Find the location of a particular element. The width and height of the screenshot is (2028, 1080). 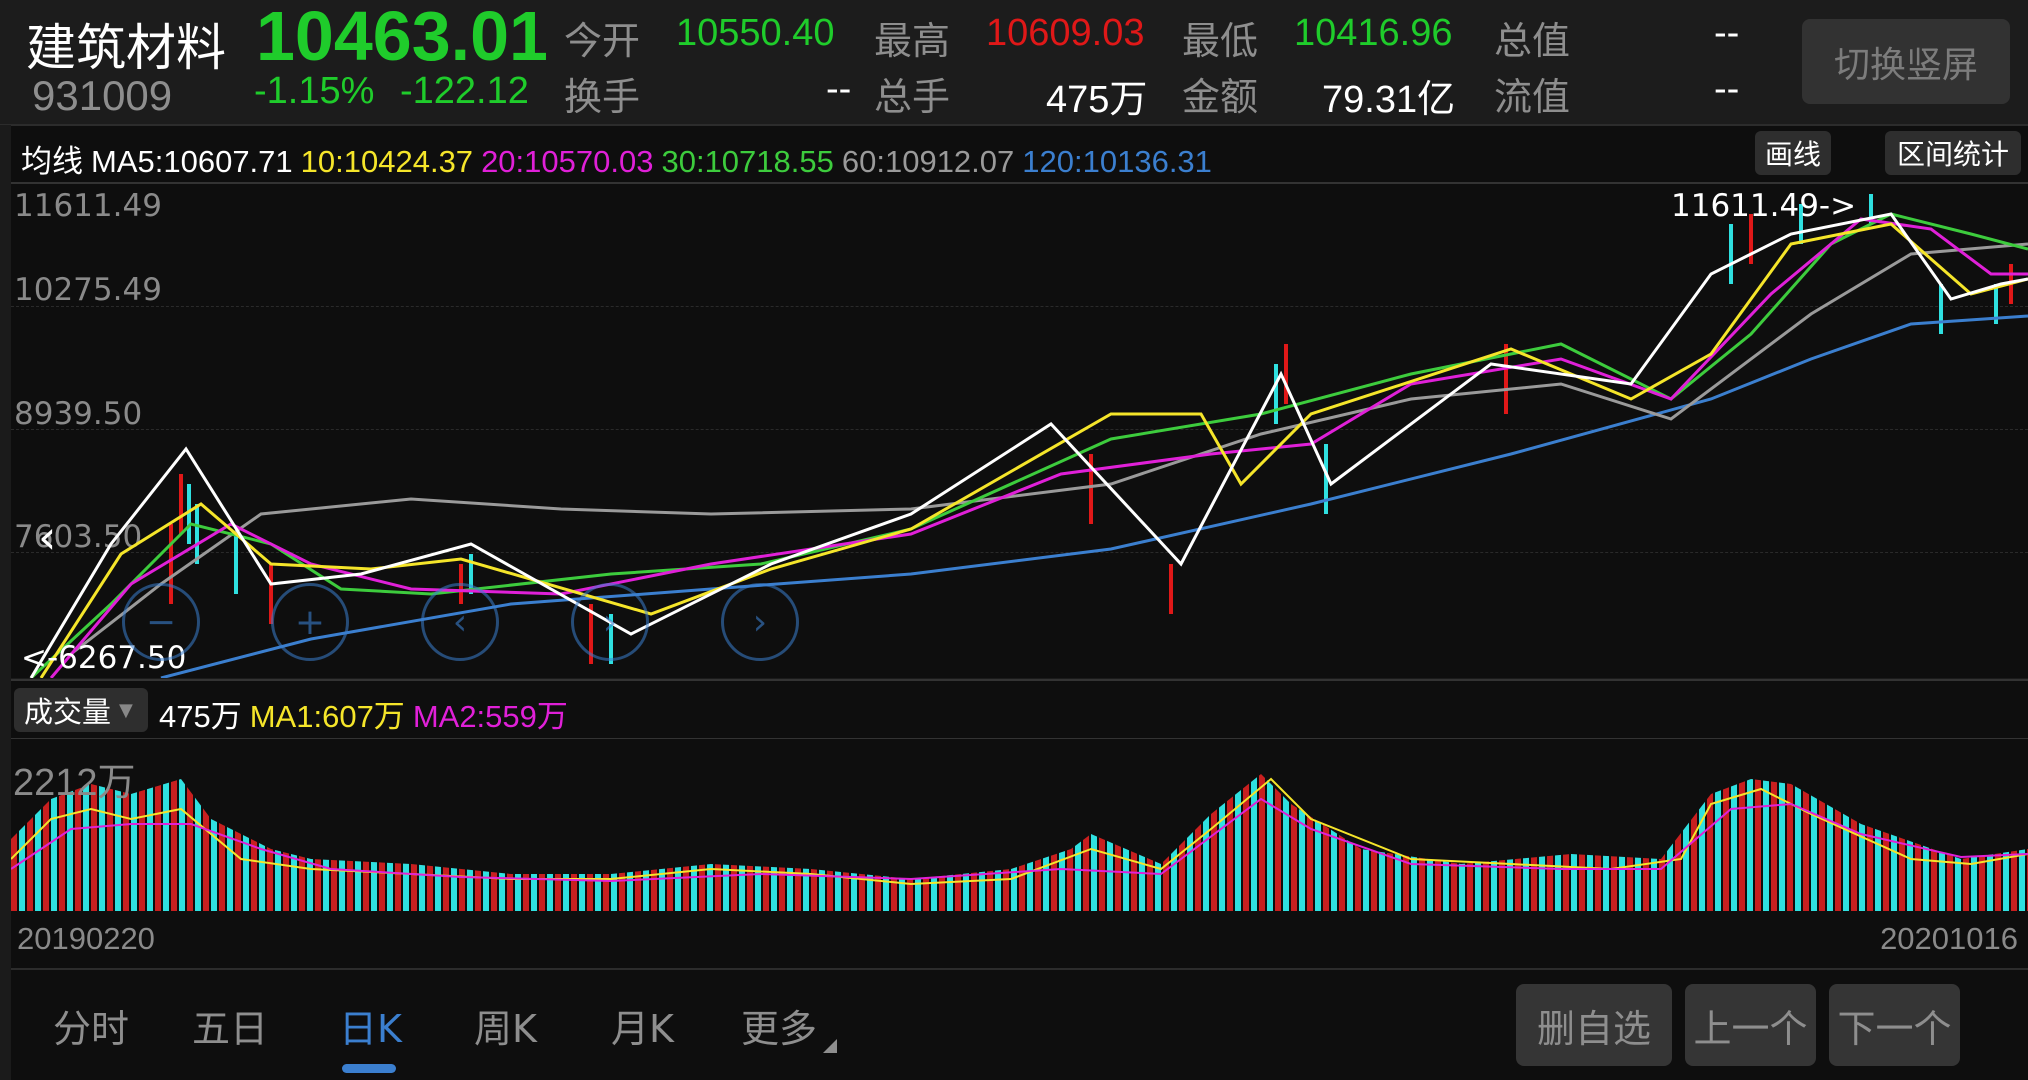

end-date: 20201016 is located at coordinates (1949, 938).